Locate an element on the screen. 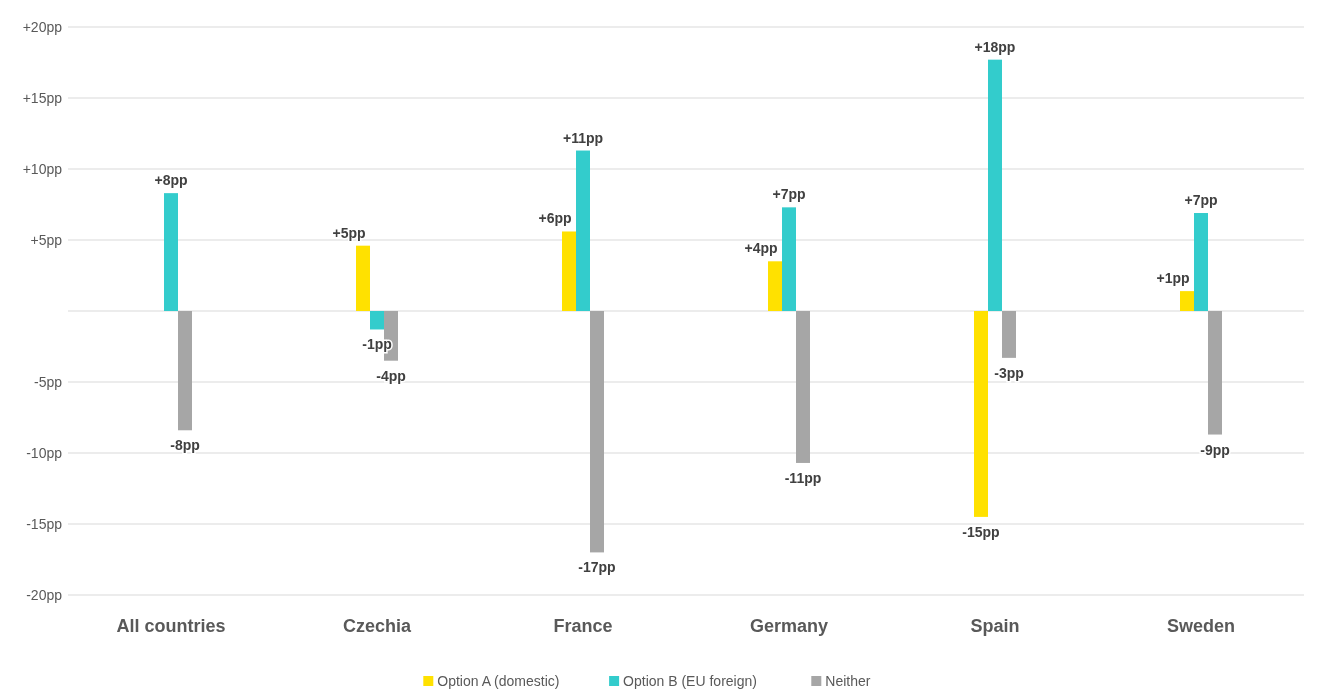 This screenshot has width=1322, height=699. x-tick-label: France is located at coordinates (583, 626).